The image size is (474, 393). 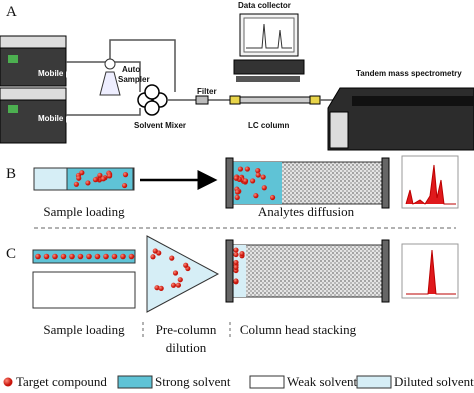 What do you see at coordinates (160, 125) in the screenshot?
I see `label-mixer: Solvent Mixer` at bounding box center [160, 125].